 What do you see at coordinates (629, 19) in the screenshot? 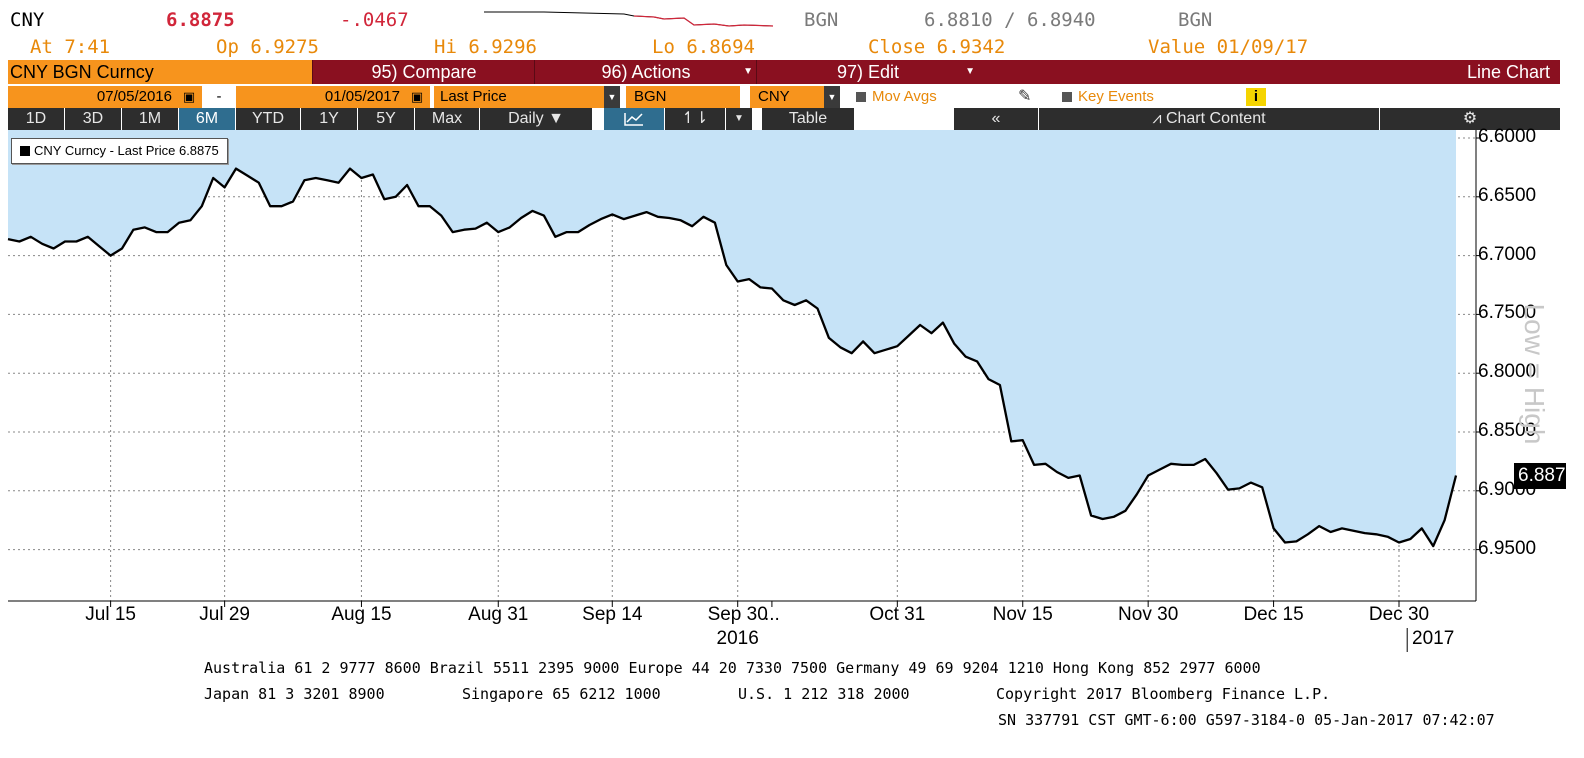
I see `intraday-sparkline` at bounding box center [629, 19].